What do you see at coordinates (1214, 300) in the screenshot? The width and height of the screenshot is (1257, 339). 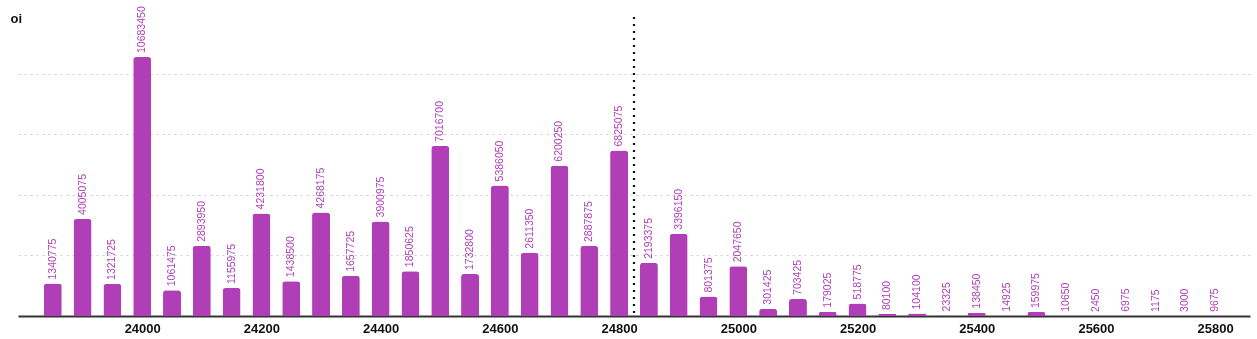 I see `data-label: 9675` at bounding box center [1214, 300].